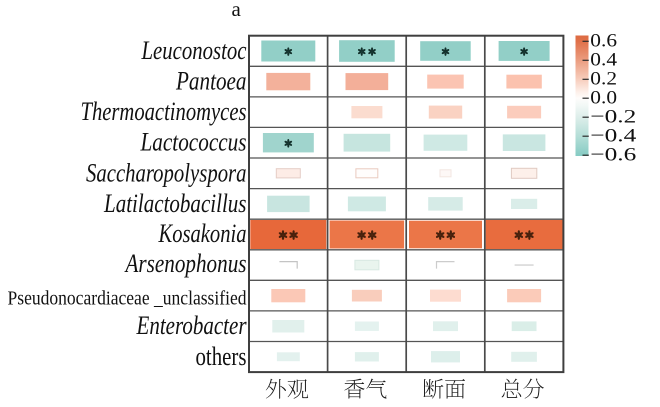 The height and width of the screenshot is (407, 660). I want to click on svg-text: Thermoactinomyces, so click(164, 111).